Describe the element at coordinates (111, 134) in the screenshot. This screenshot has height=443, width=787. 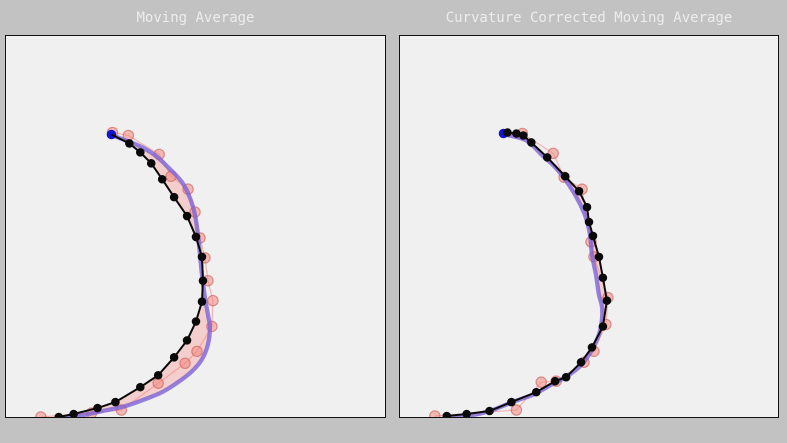
I see `start-point-marker` at that location.